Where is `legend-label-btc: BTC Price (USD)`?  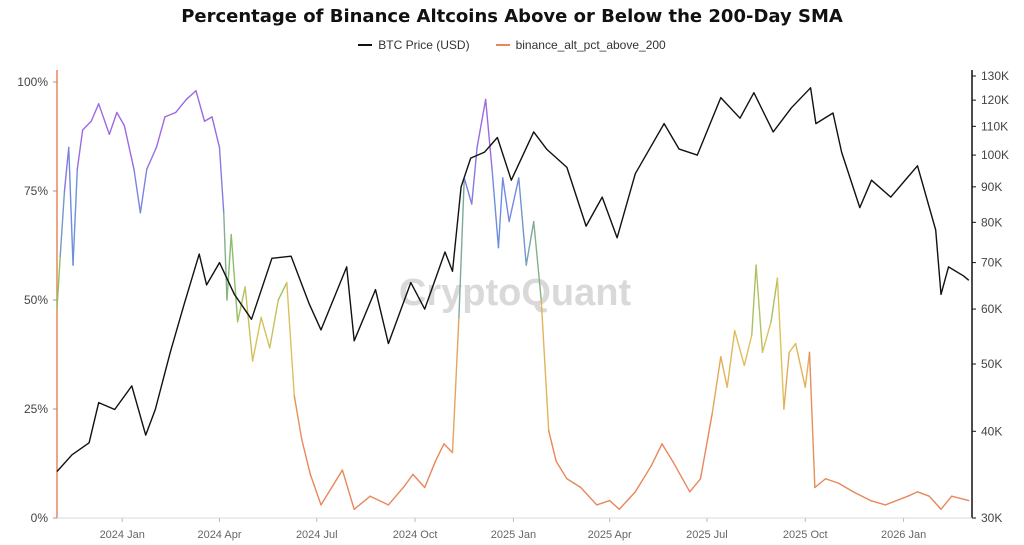 legend-label-btc: BTC Price (USD) is located at coordinates (424, 45).